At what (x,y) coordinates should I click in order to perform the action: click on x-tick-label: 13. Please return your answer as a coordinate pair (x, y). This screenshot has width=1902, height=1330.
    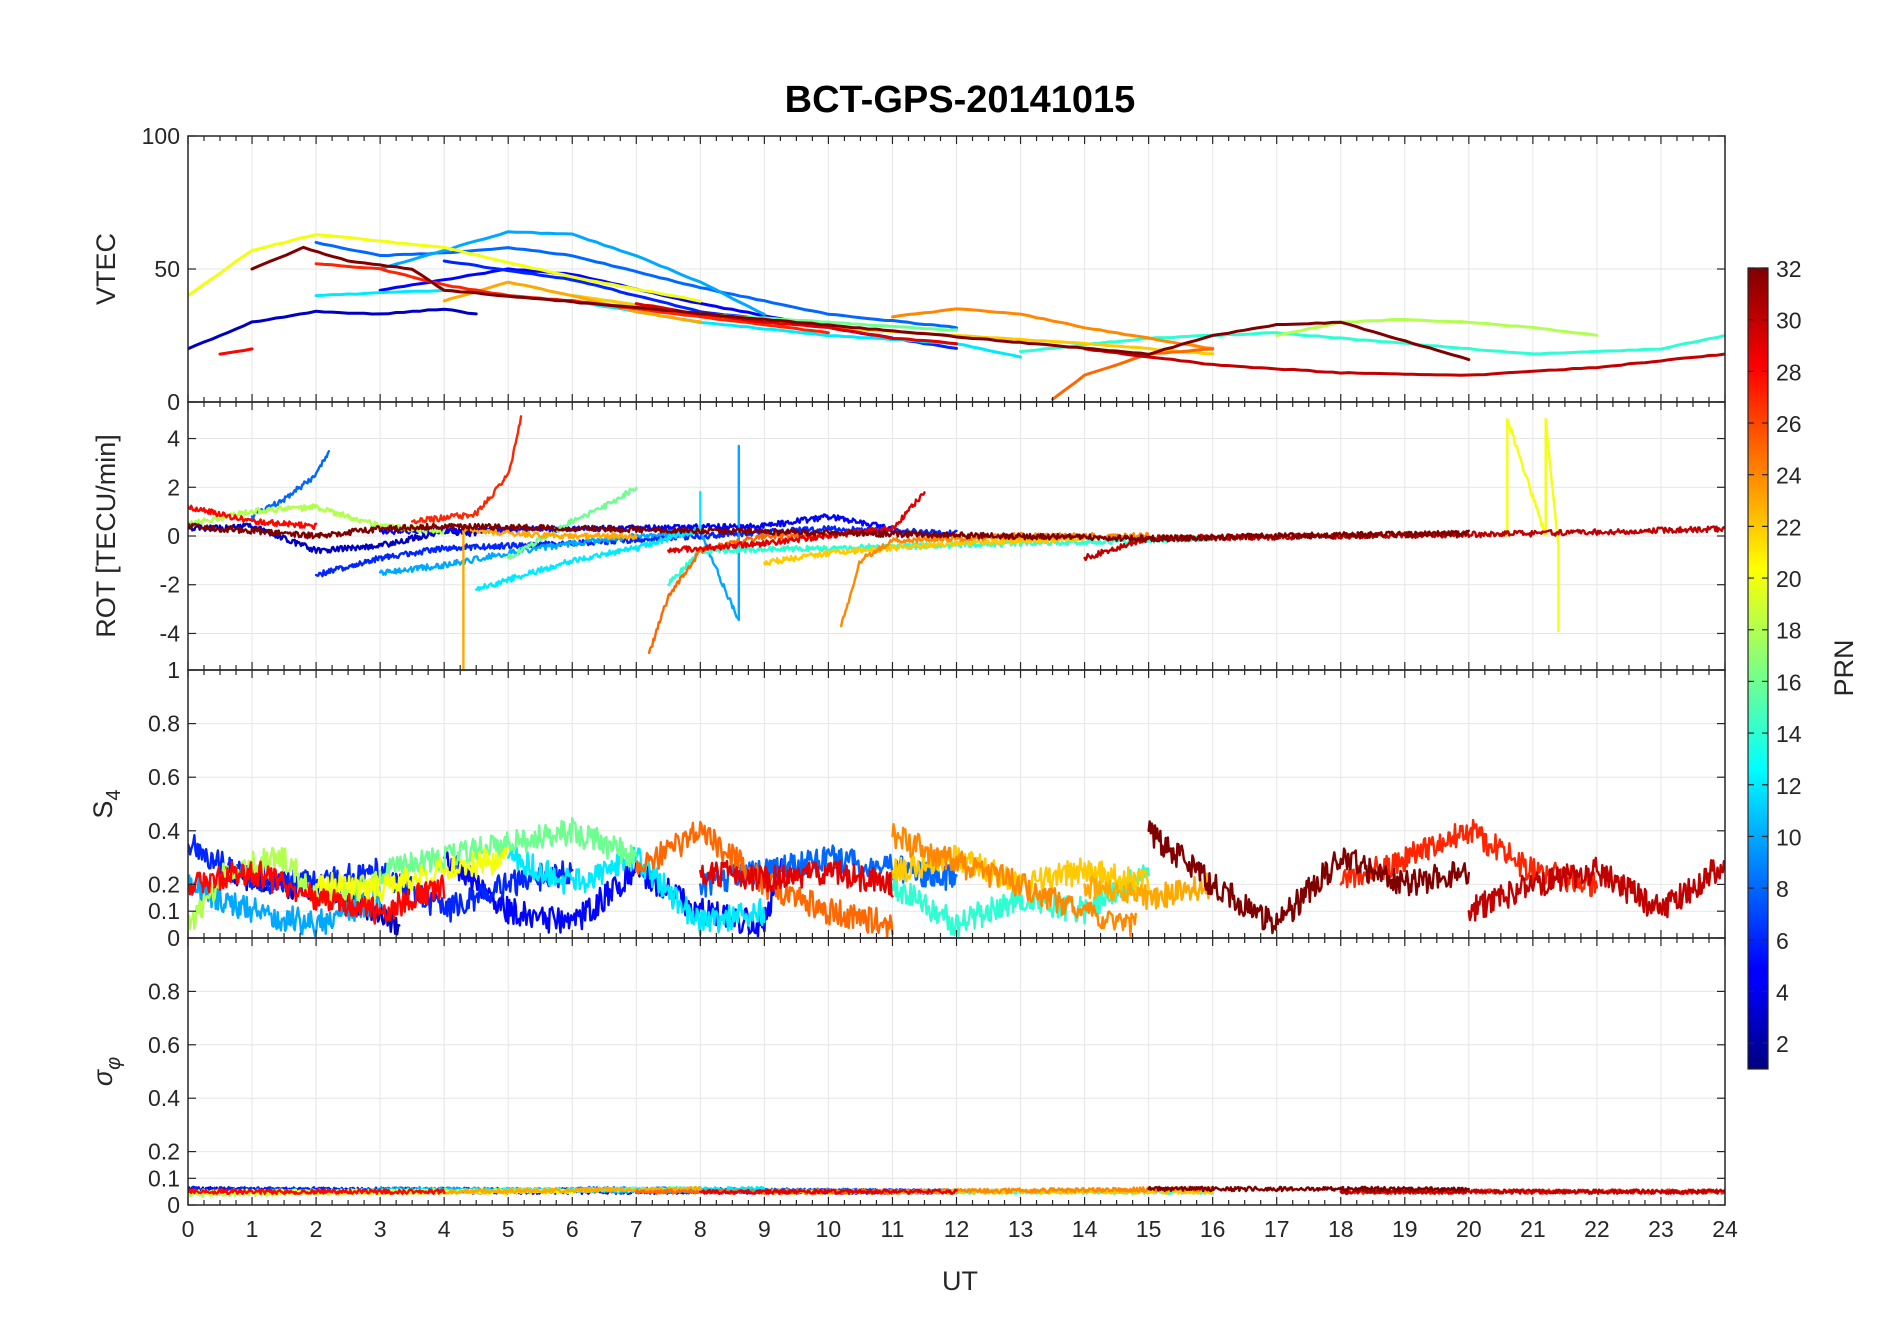
    Looking at the image, I should click on (1021, 1229).